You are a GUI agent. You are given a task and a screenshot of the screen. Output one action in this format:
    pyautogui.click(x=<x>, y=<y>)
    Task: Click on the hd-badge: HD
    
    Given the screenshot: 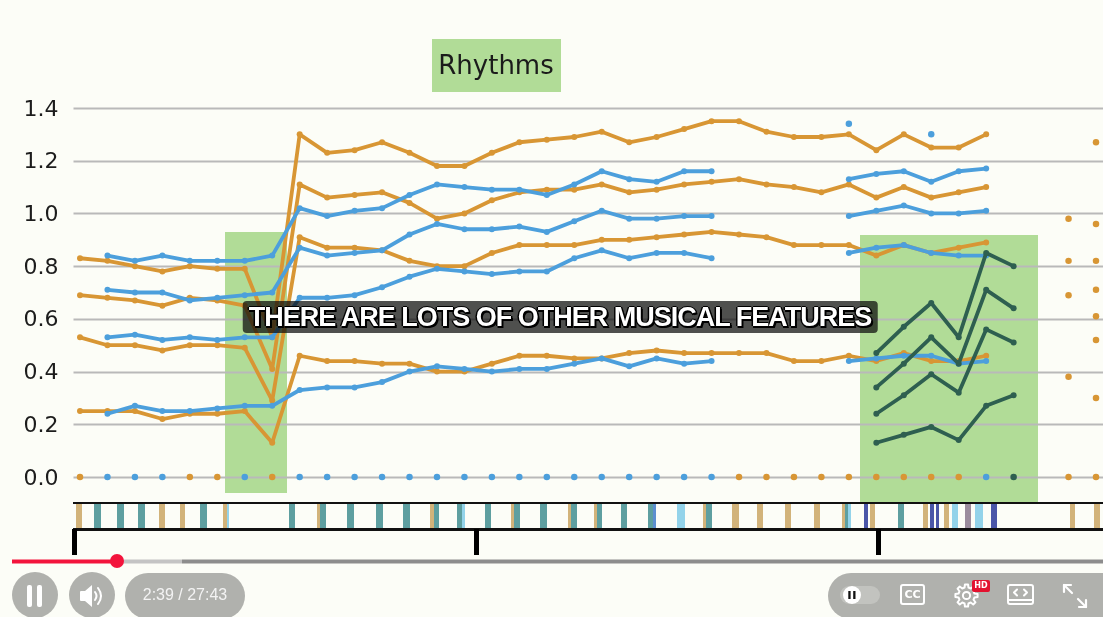 What is the action you would take?
    pyautogui.click(x=981, y=586)
    